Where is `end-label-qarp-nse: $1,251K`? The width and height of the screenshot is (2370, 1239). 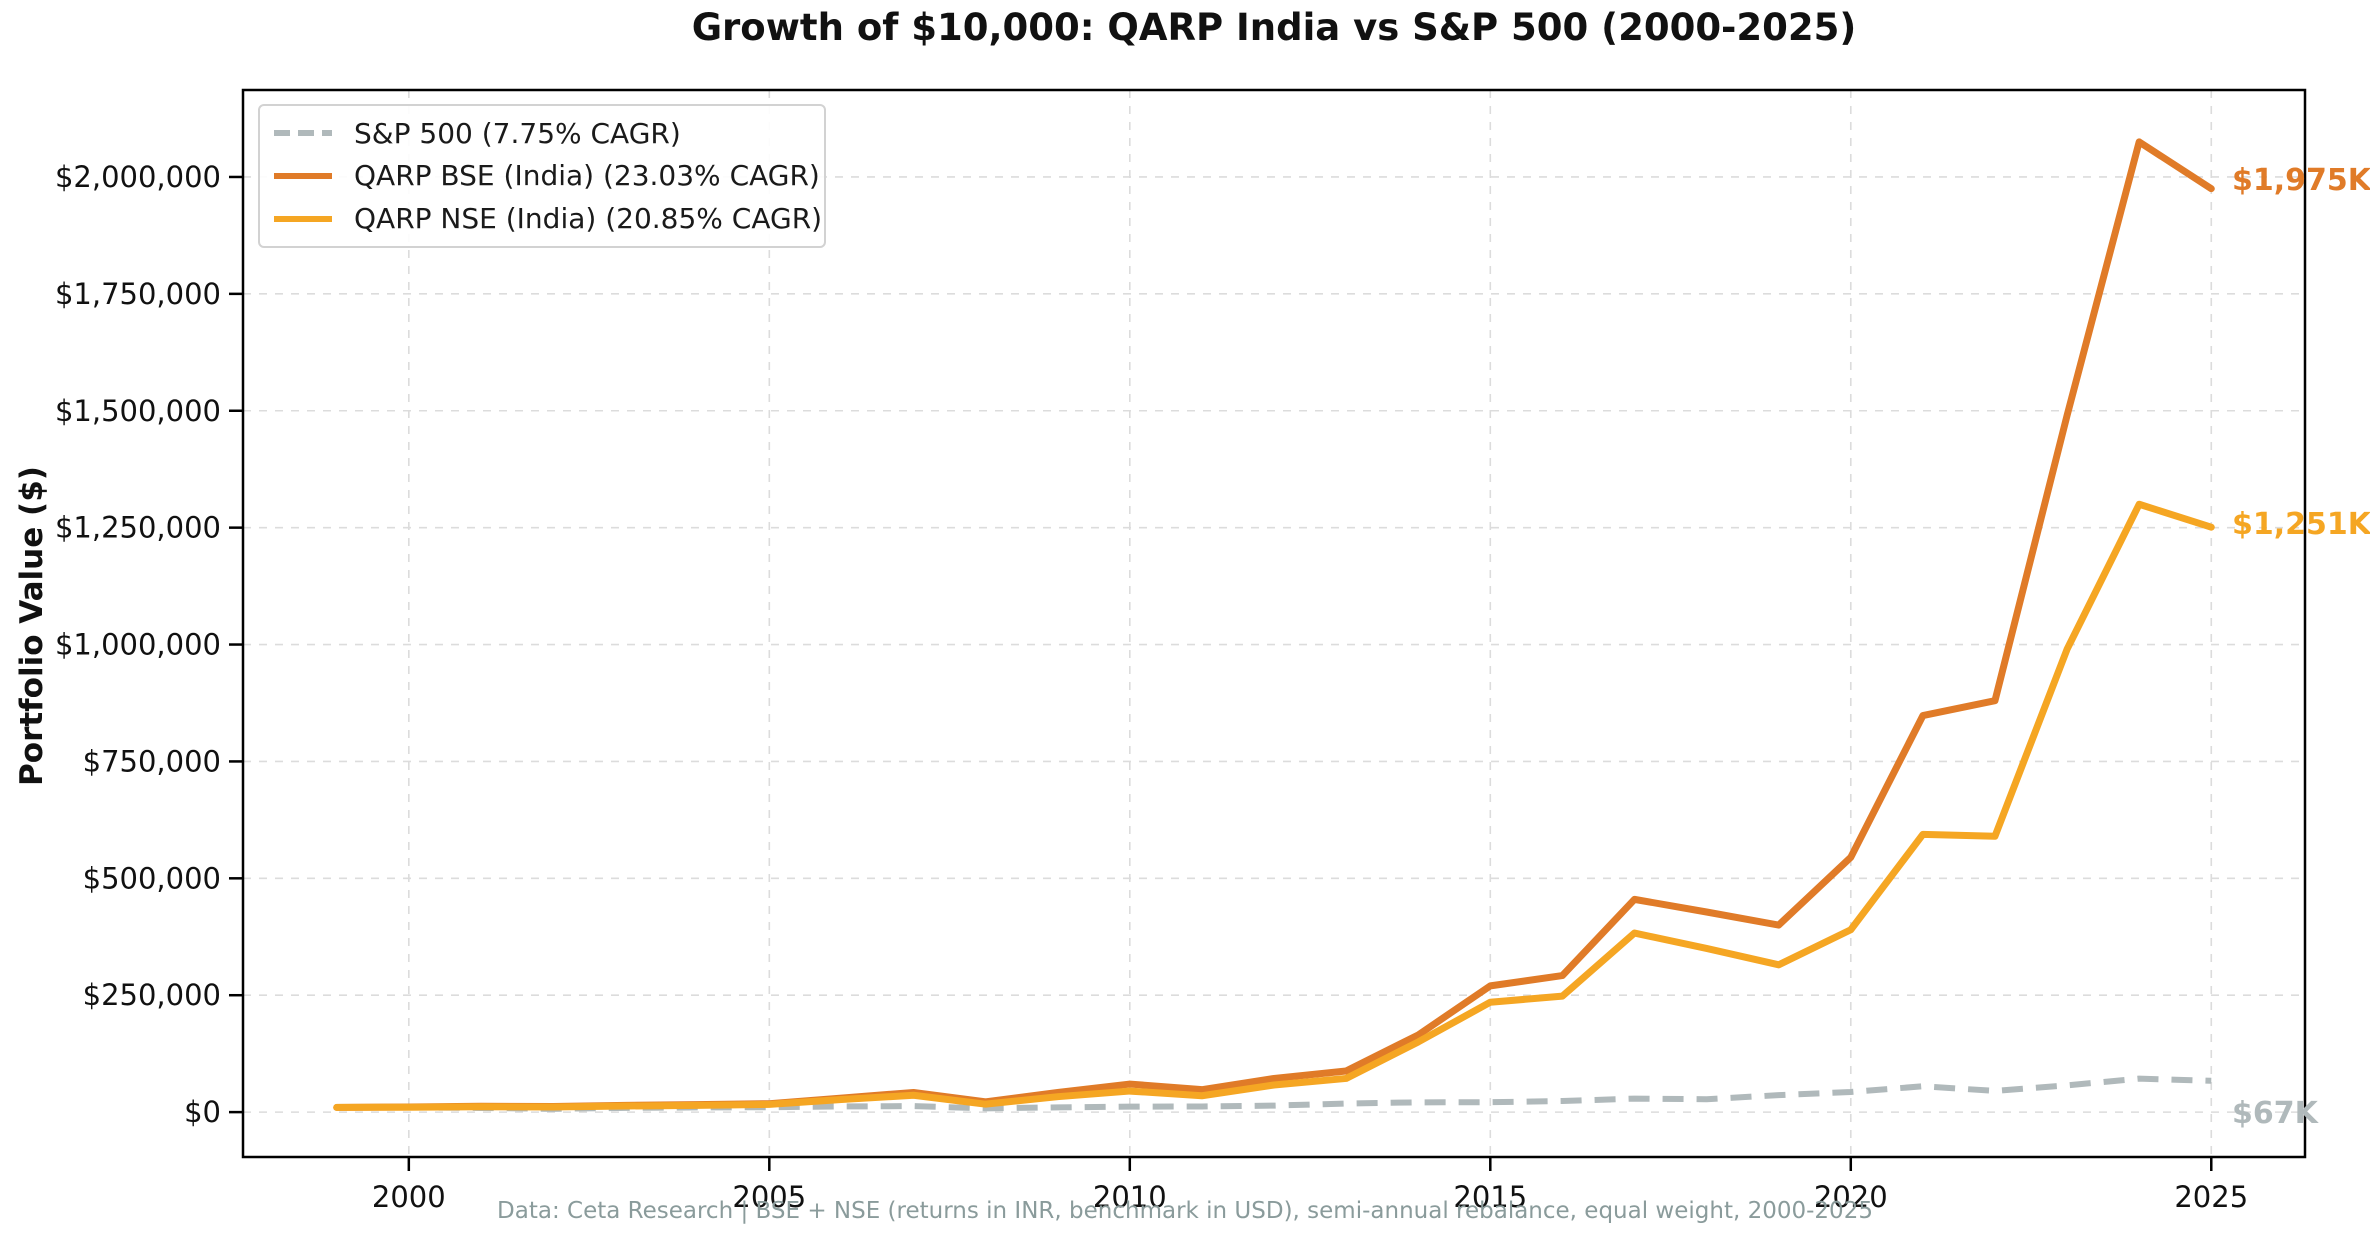
end-label-qarp-nse: $1,251K is located at coordinates (2301, 524).